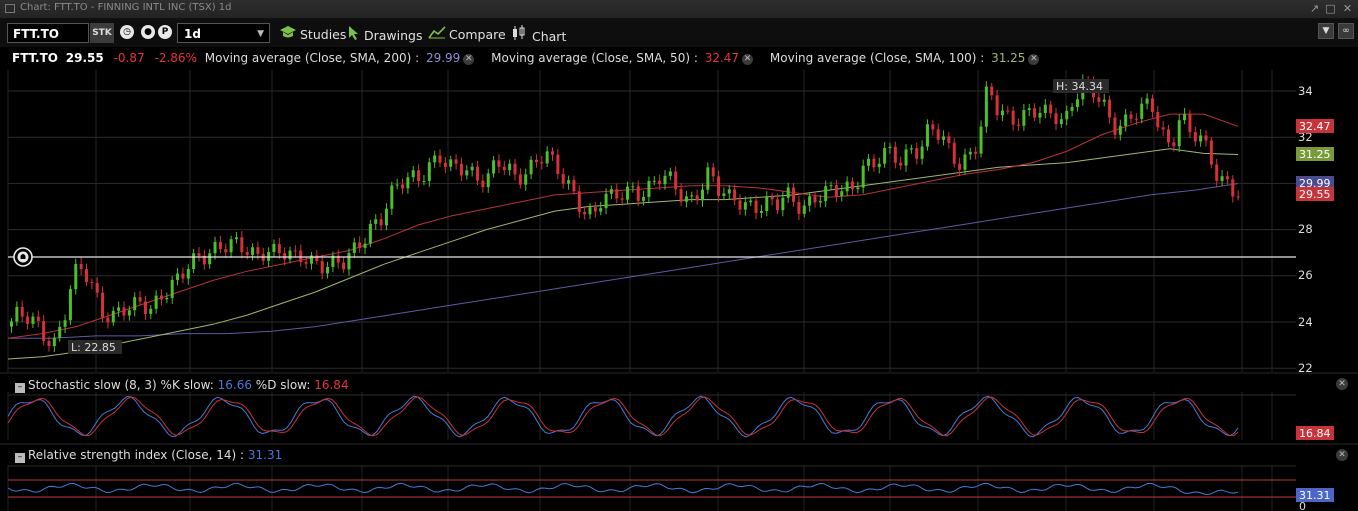 Image resolution: width=1358 pixels, height=511 pixels. Describe the element at coordinates (1034, 59) in the screenshot. I see `remove-ma100-icon: ✕` at that location.